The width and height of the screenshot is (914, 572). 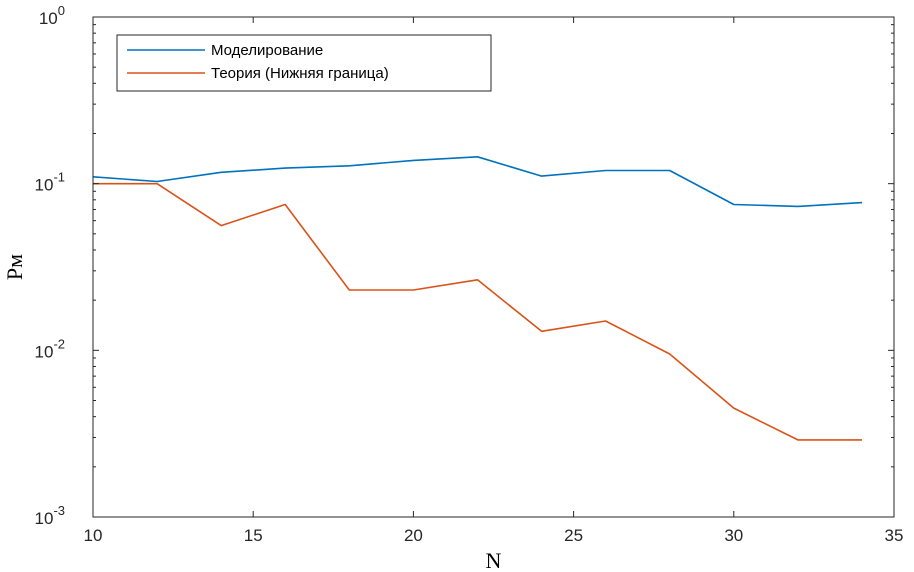 What do you see at coordinates (267, 50) in the screenshot?
I see `legend-label: Моделирование` at bounding box center [267, 50].